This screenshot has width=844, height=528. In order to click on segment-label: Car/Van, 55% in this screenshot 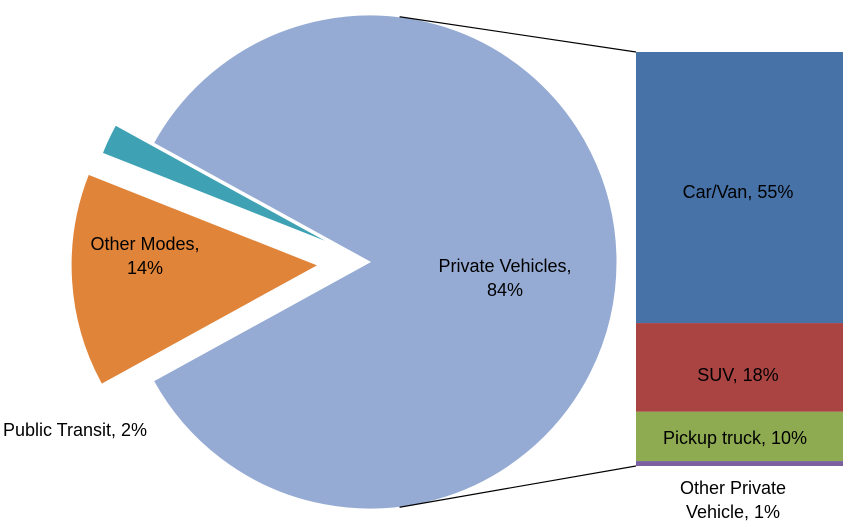, I will do `click(738, 192)`.